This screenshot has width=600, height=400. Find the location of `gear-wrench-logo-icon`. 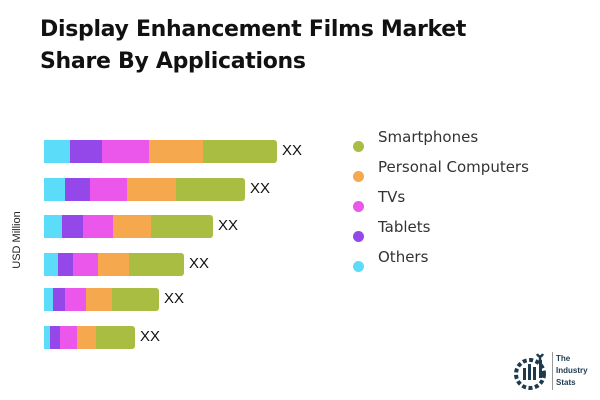

gear-wrench-logo-icon is located at coordinates (530, 371).